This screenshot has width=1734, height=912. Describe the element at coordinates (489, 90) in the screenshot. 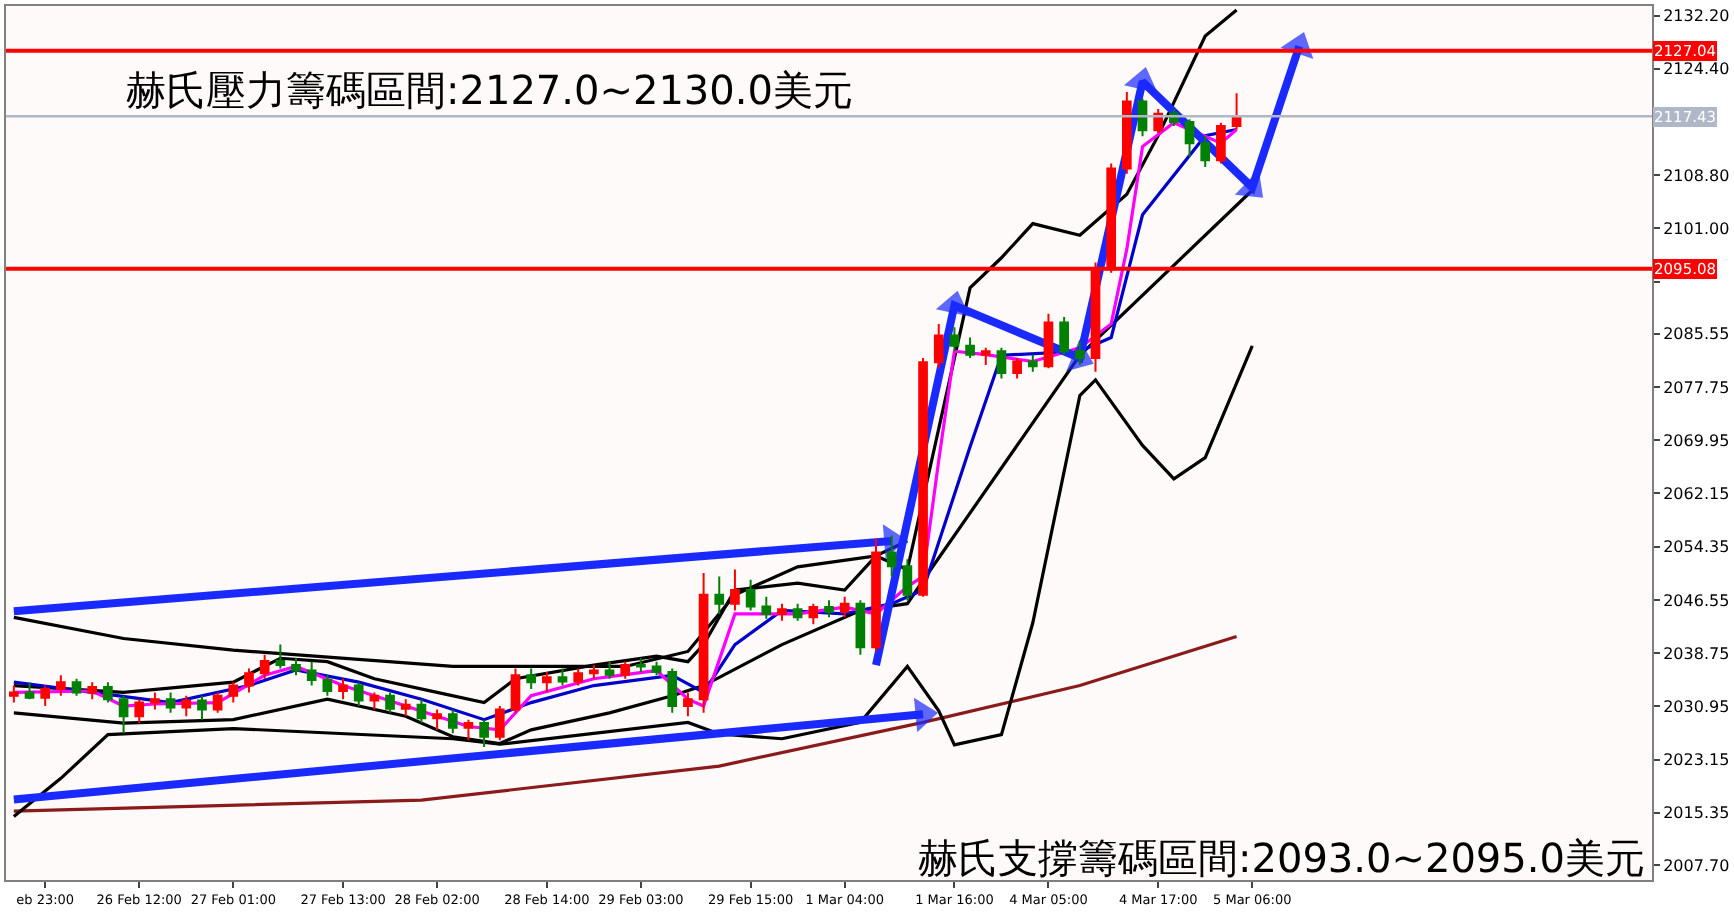

I see `annotation: 赫氏壓力籌碼區間:2127.0~2130.0美元` at that location.